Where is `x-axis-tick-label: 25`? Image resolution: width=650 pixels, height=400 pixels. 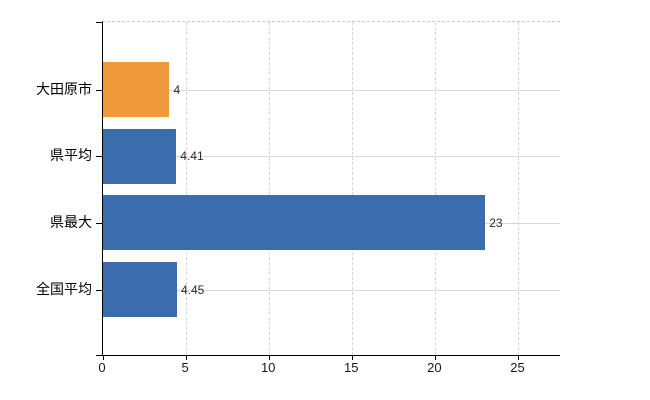 x-axis-tick-label: 25 is located at coordinates (517, 367).